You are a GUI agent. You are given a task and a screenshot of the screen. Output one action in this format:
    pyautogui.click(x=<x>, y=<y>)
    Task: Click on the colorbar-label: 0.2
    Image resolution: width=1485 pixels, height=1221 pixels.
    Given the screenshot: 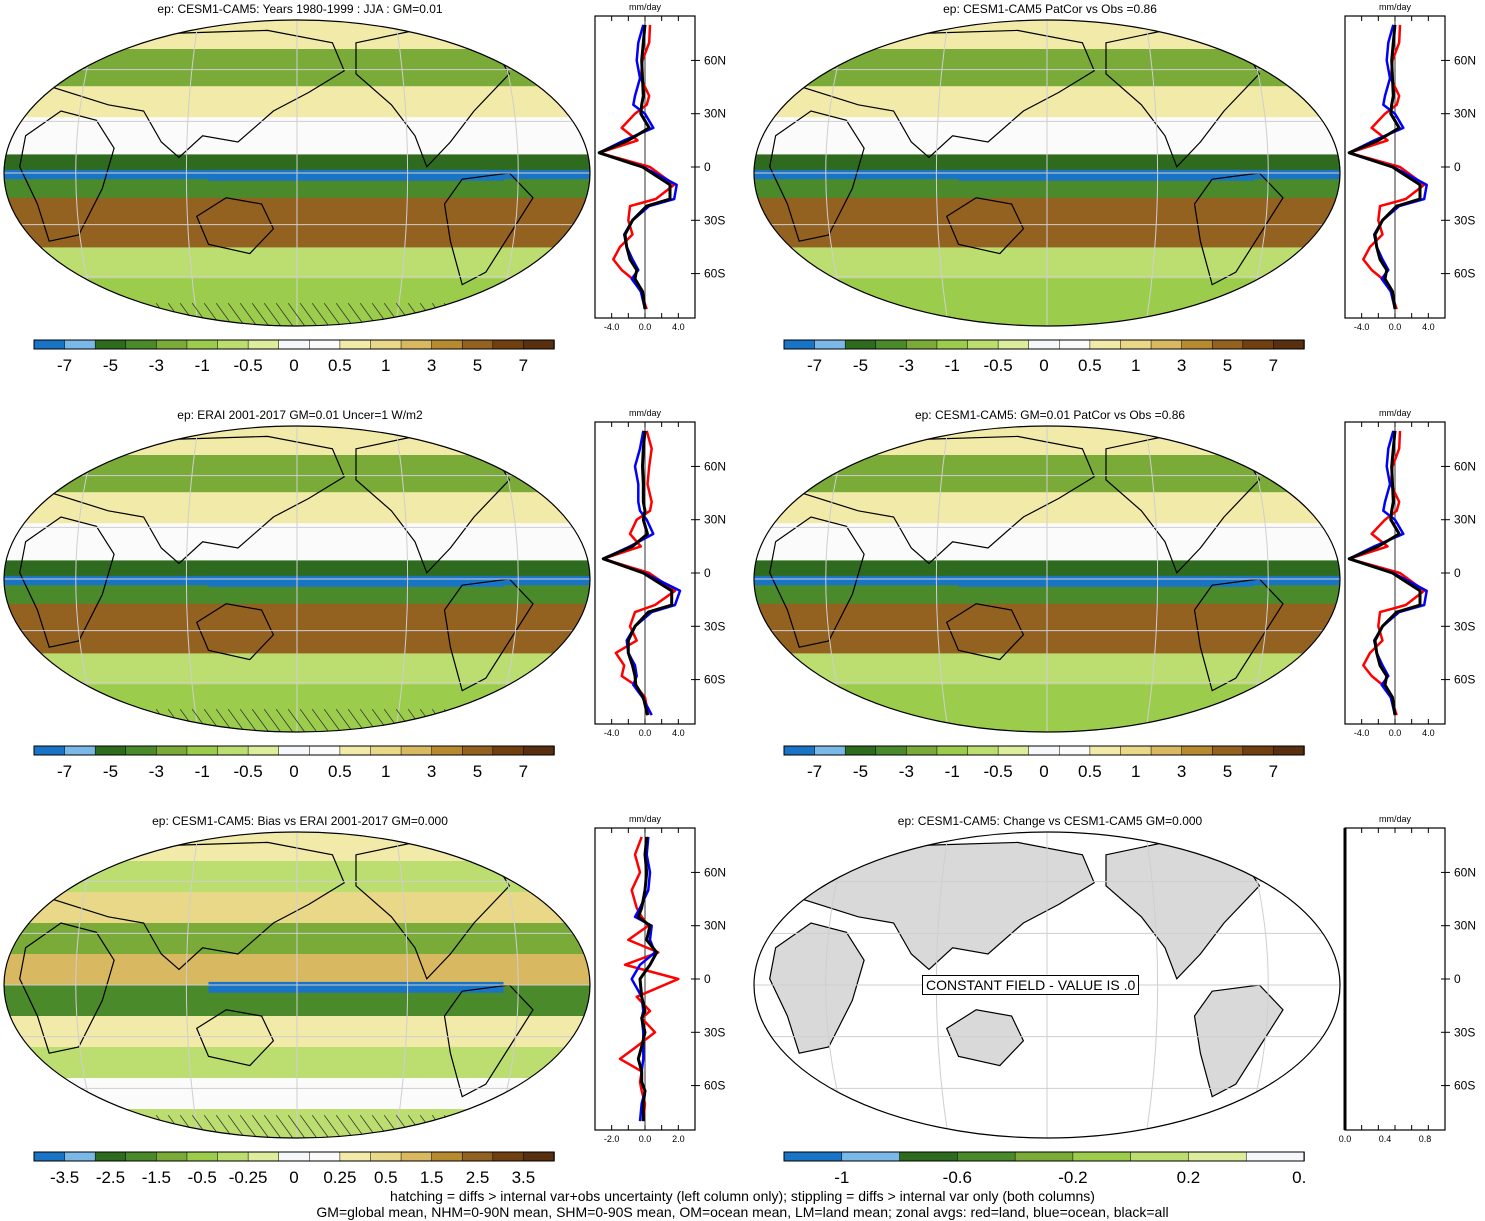 What is the action you would take?
    pyautogui.click(x=1189, y=1177)
    